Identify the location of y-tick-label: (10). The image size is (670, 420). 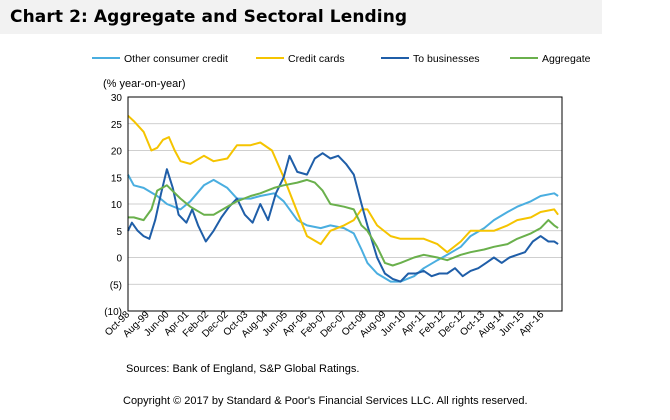
(113, 312).